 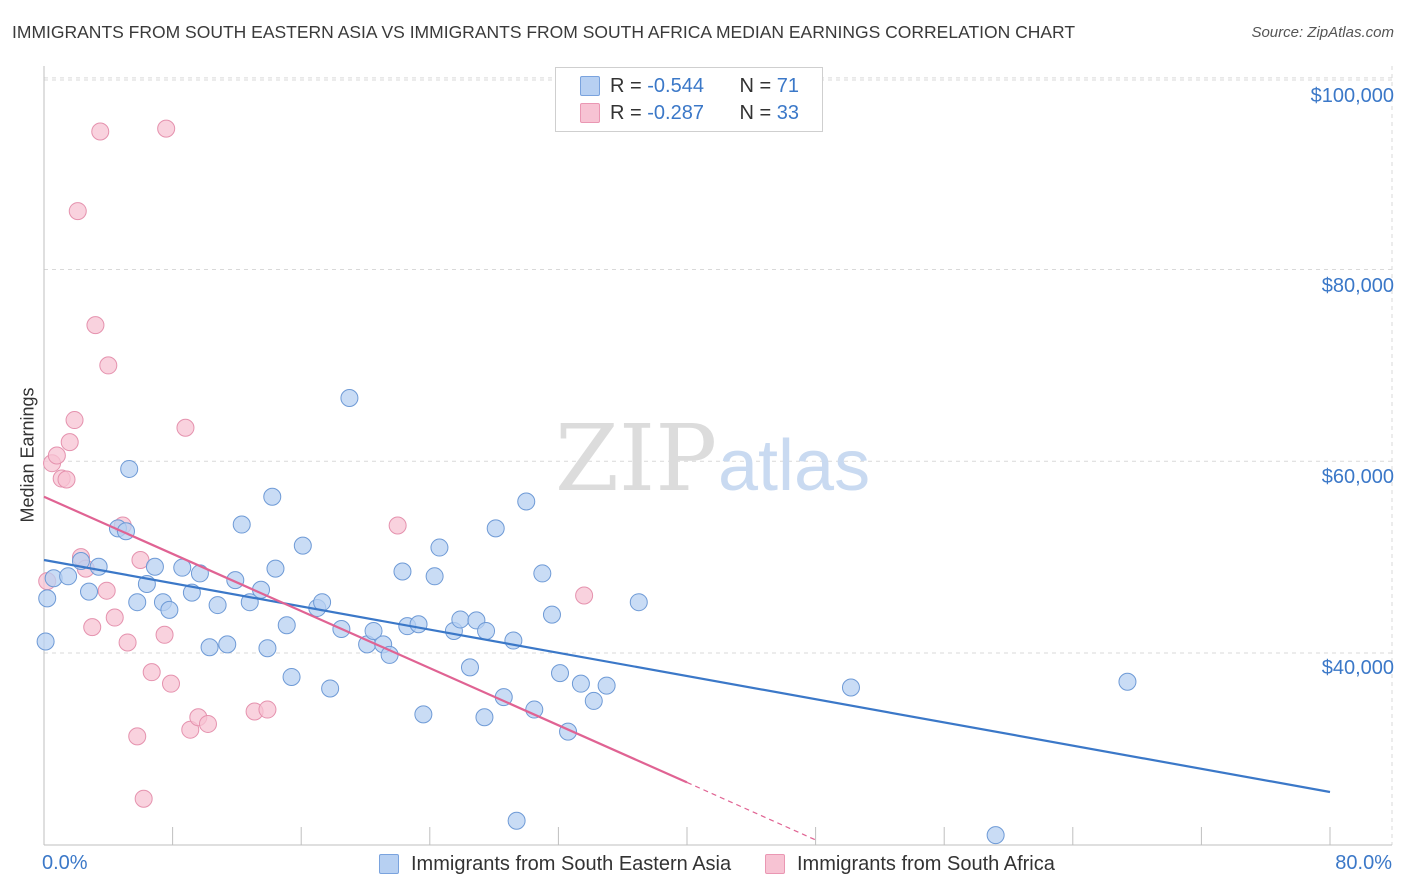 I want to click on series-legend-label-pink: Immigrants from South Africa, so click(x=926, y=863).